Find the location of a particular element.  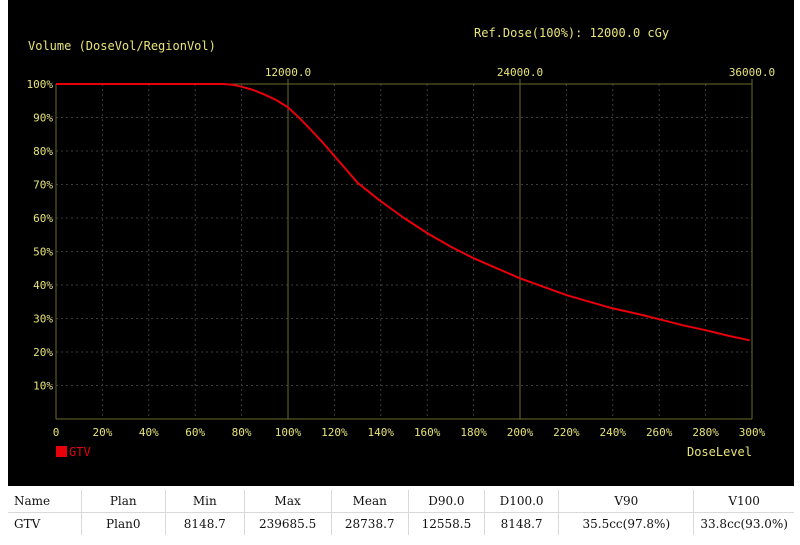

x-tick-label: 300% is located at coordinates (752, 432).